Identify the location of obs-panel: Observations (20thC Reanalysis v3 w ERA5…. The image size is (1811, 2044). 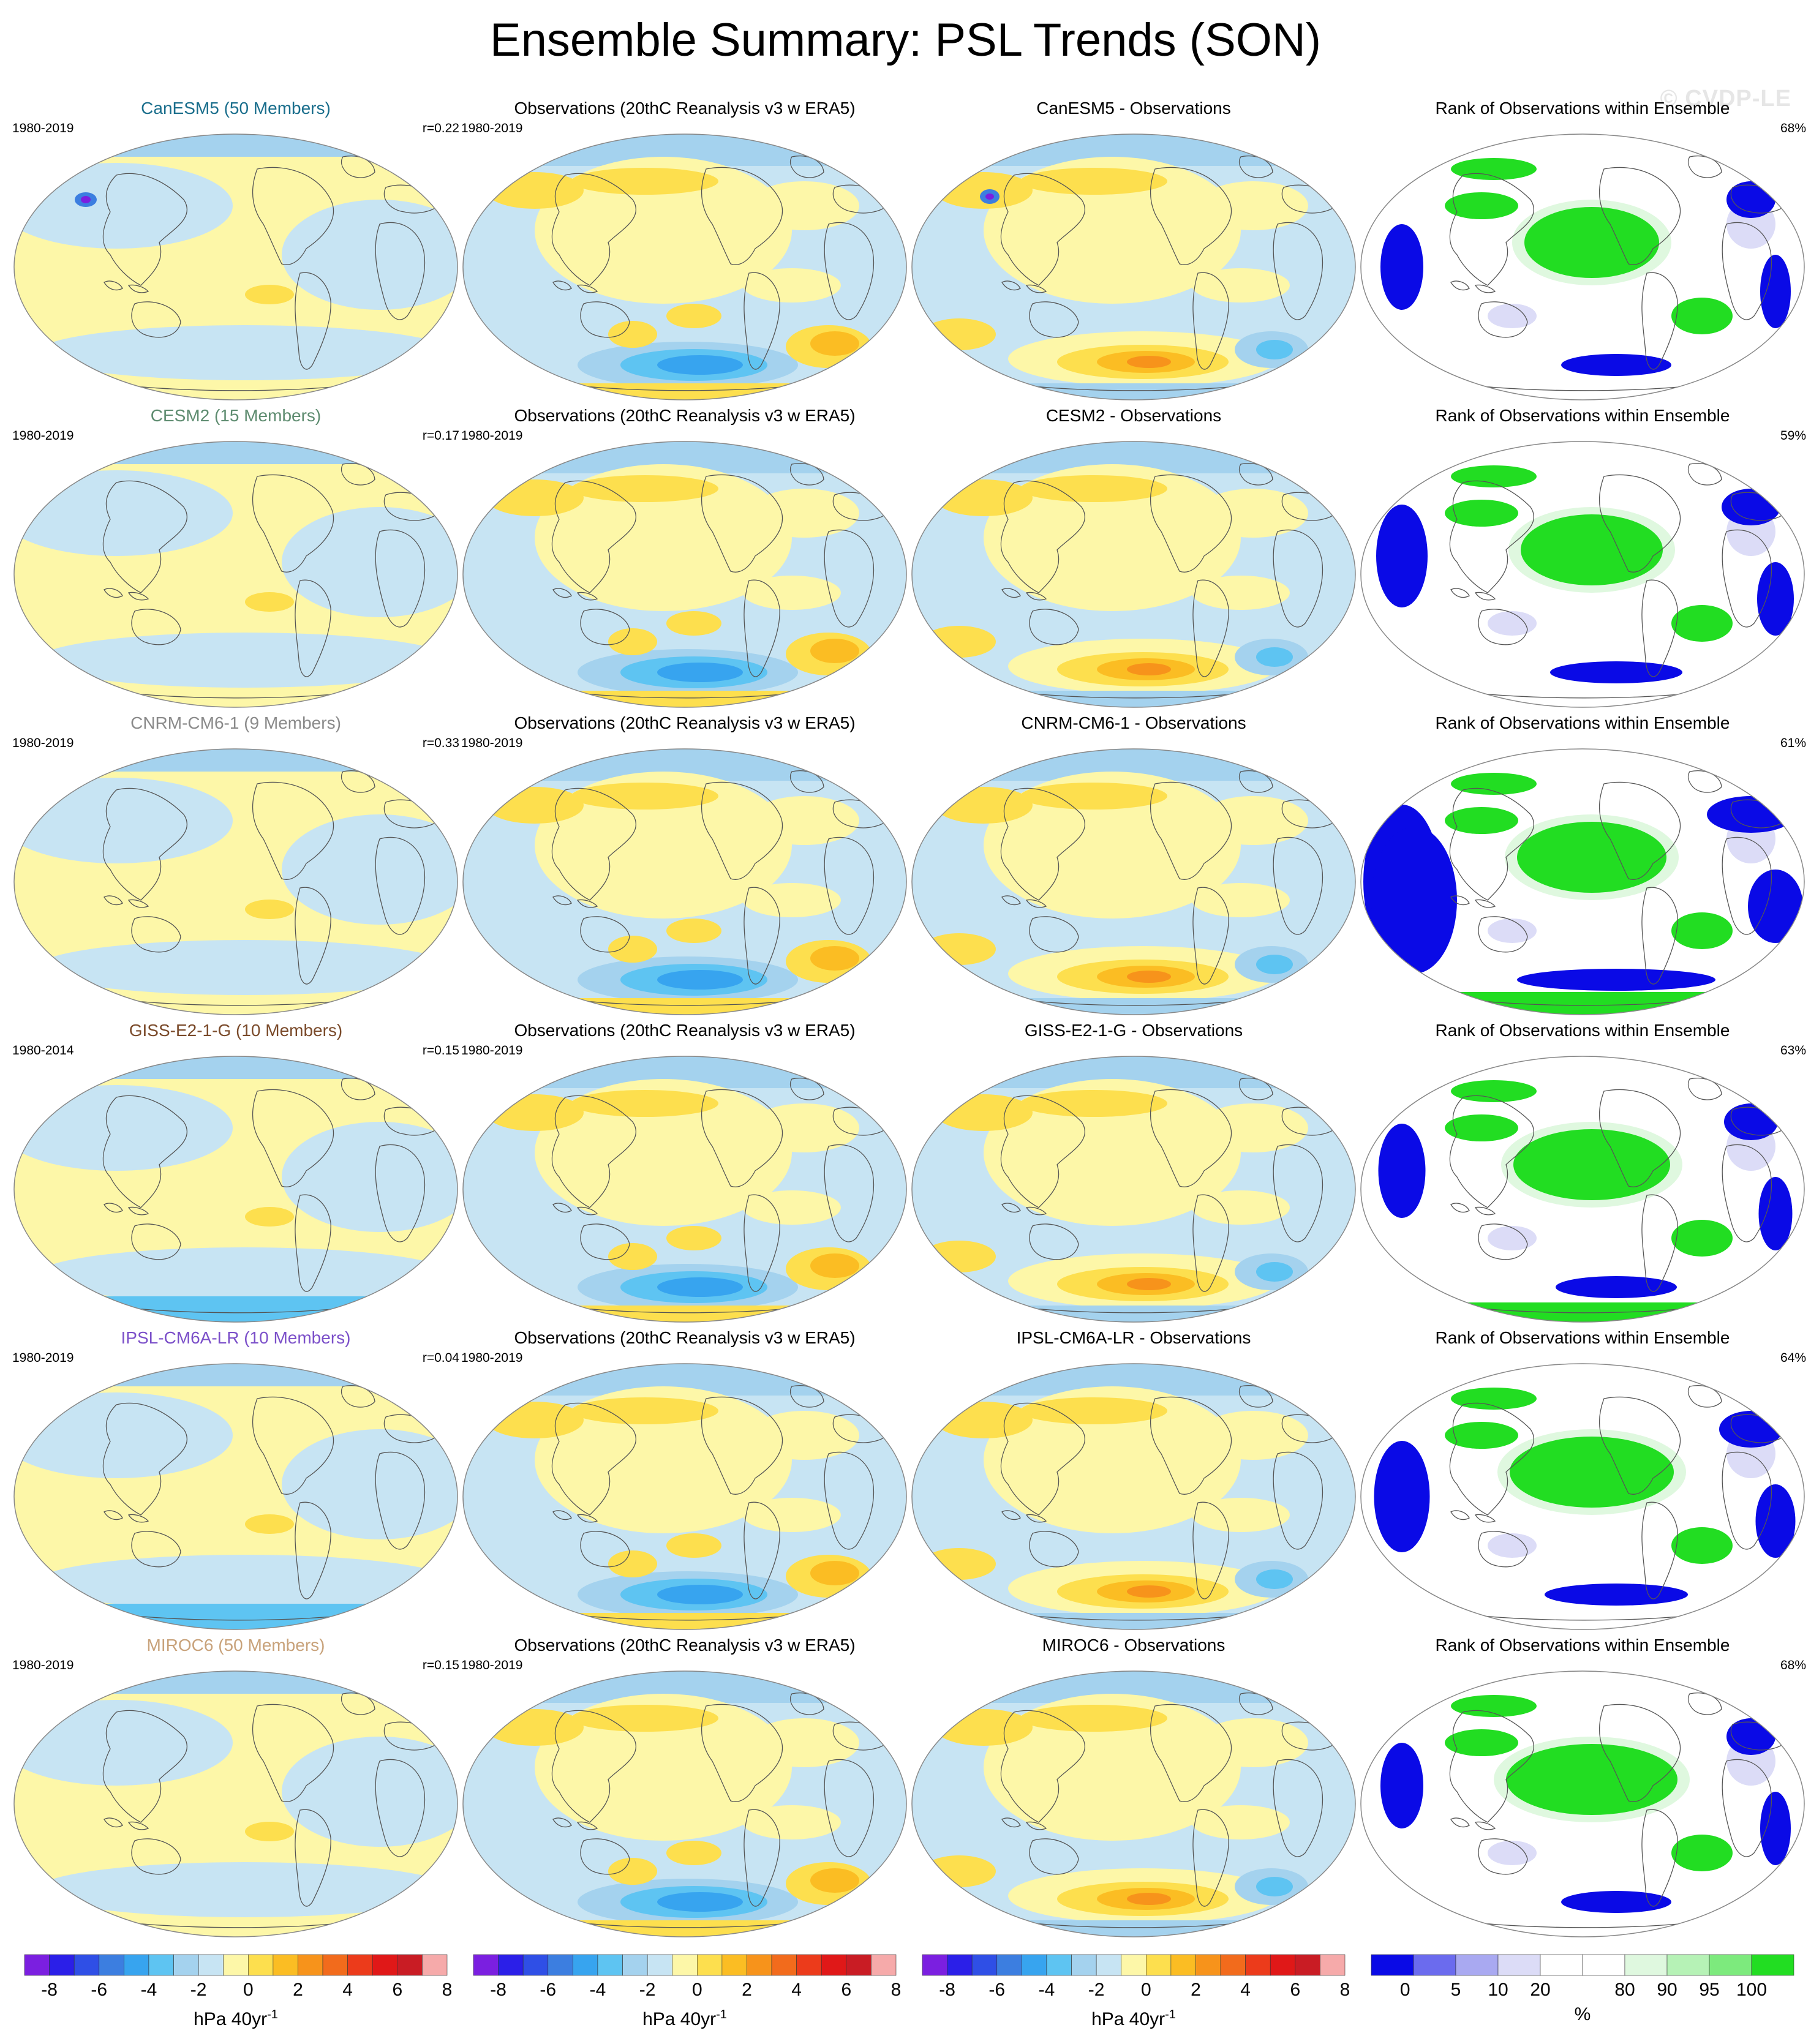
(684, 1788).